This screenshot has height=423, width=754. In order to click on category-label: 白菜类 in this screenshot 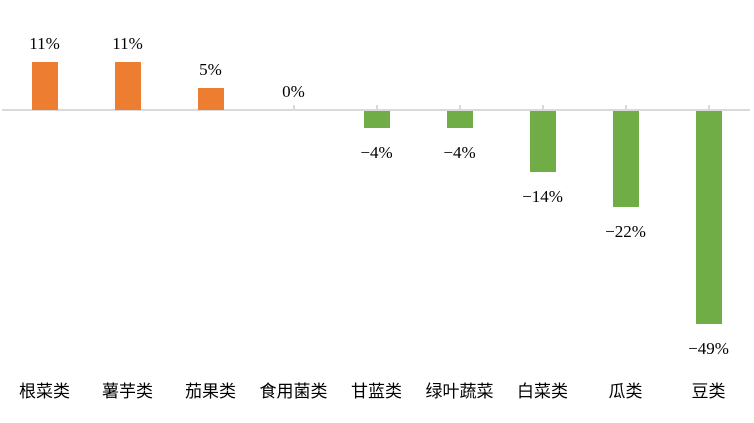, I will do `click(542, 391)`.